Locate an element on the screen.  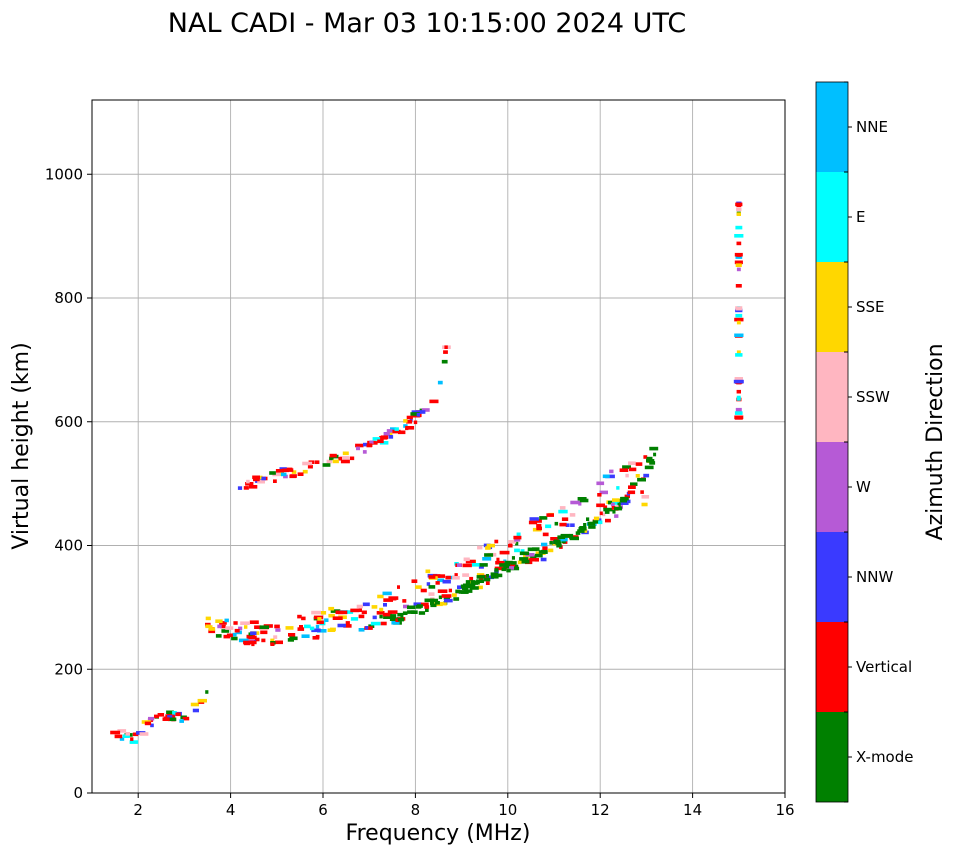
colorbar-frame is located at coordinates (832, 442).